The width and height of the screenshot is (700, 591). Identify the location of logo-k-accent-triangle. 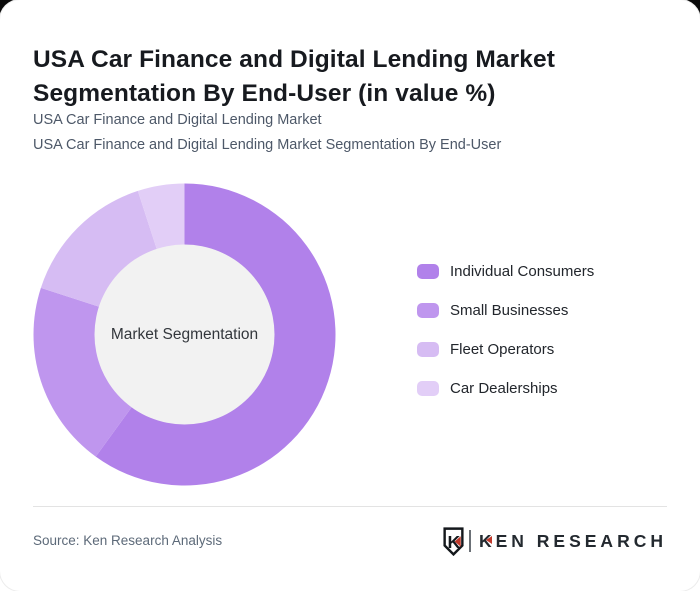
(489, 539).